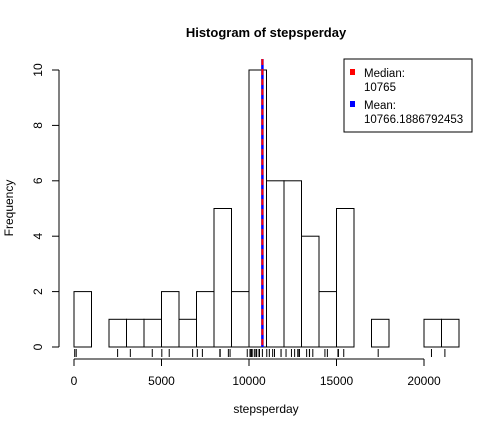 This screenshot has width=504, height=432. What do you see at coordinates (38, 180) in the screenshot?
I see `y-tick-label: 6` at bounding box center [38, 180].